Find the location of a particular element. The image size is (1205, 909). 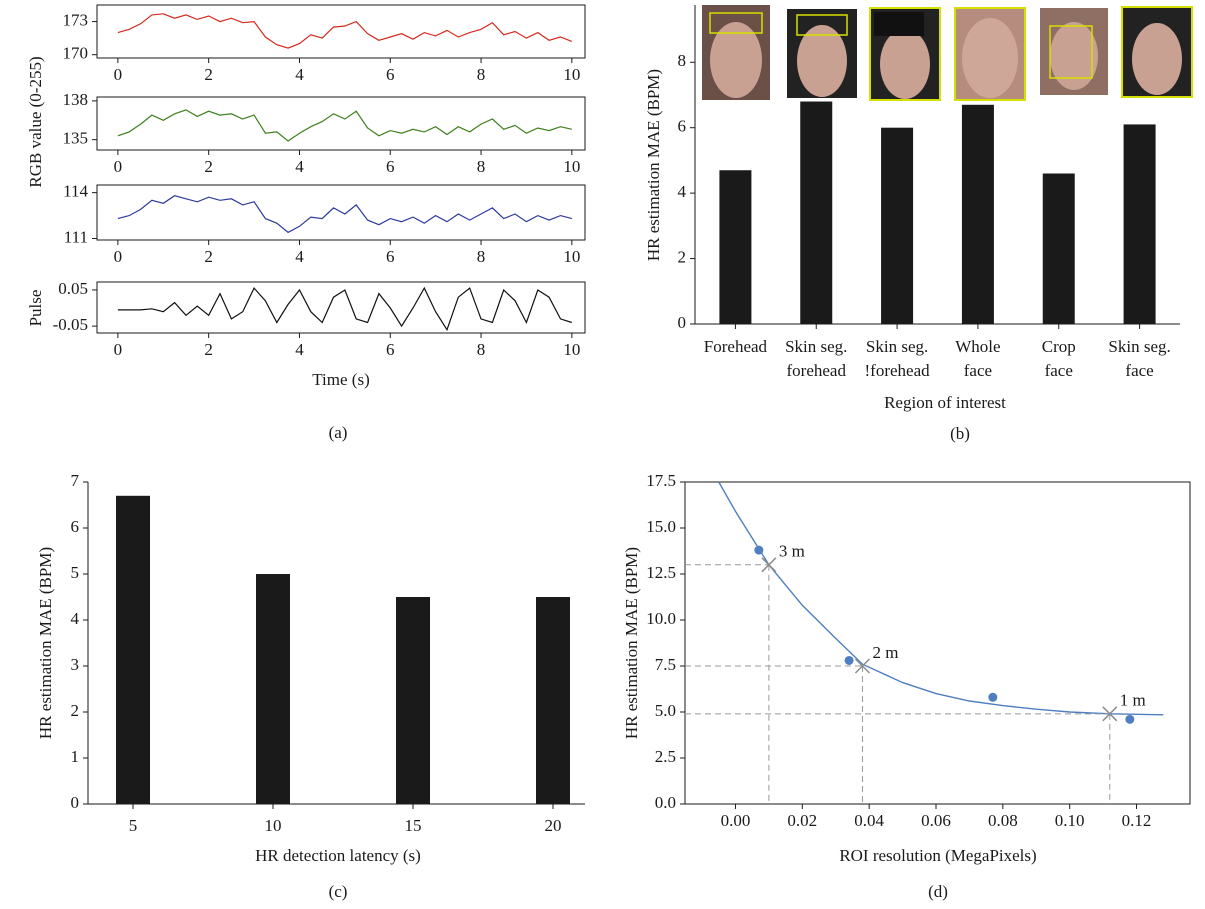

annotation: 3 m is located at coordinates (792, 551).